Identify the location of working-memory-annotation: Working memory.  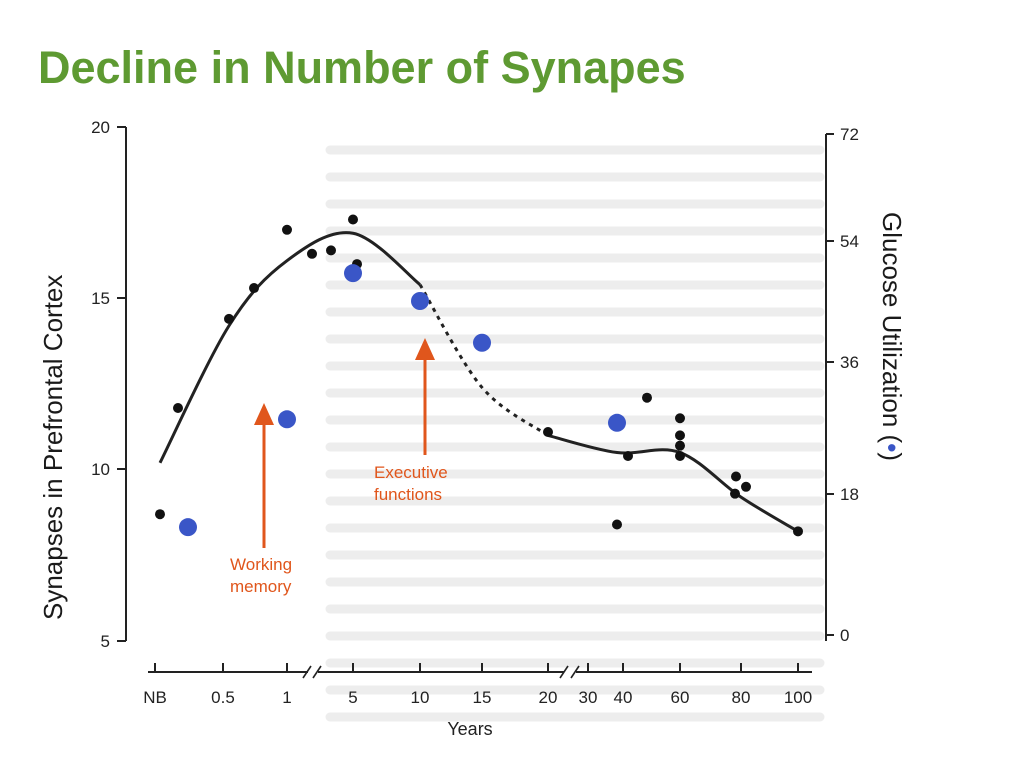
(261, 499).